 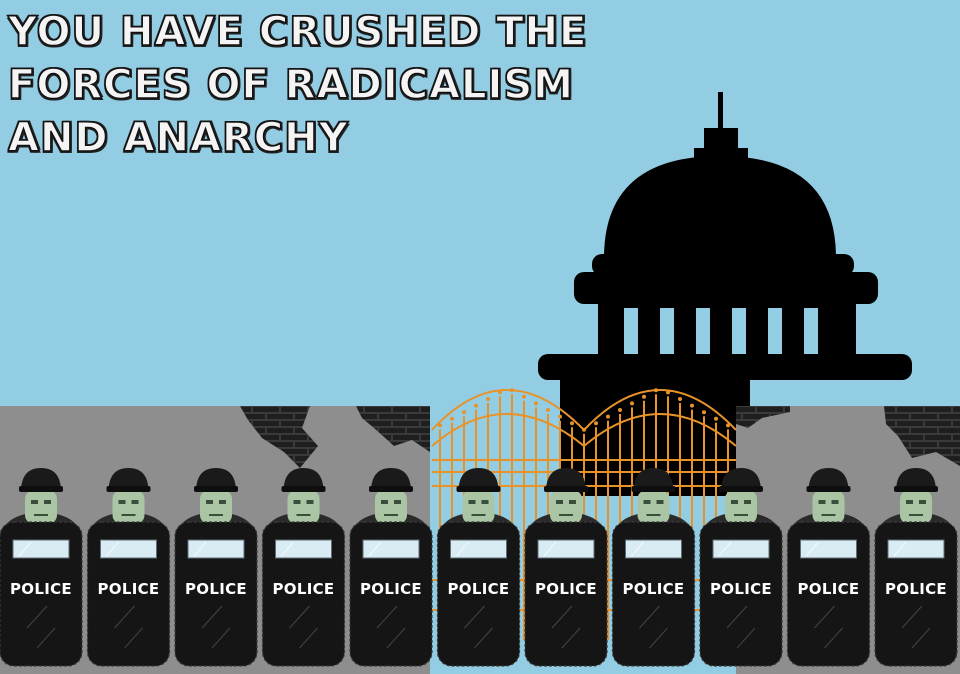 I want to click on headline-line-3: AND ANARCHY, so click(x=178, y=137).